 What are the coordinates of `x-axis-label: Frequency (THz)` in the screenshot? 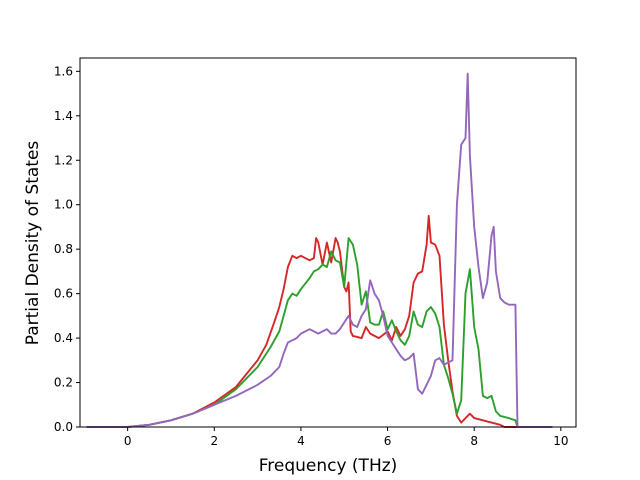 It's located at (328, 466).